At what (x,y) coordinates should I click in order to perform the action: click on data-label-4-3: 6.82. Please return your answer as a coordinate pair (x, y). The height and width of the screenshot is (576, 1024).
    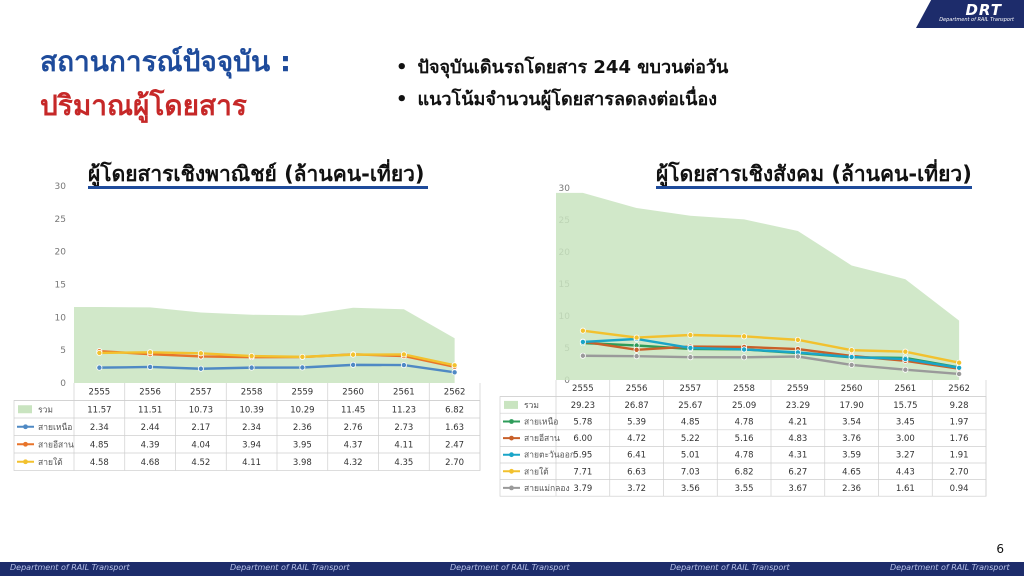
    Looking at the image, I should click on (744, 472).